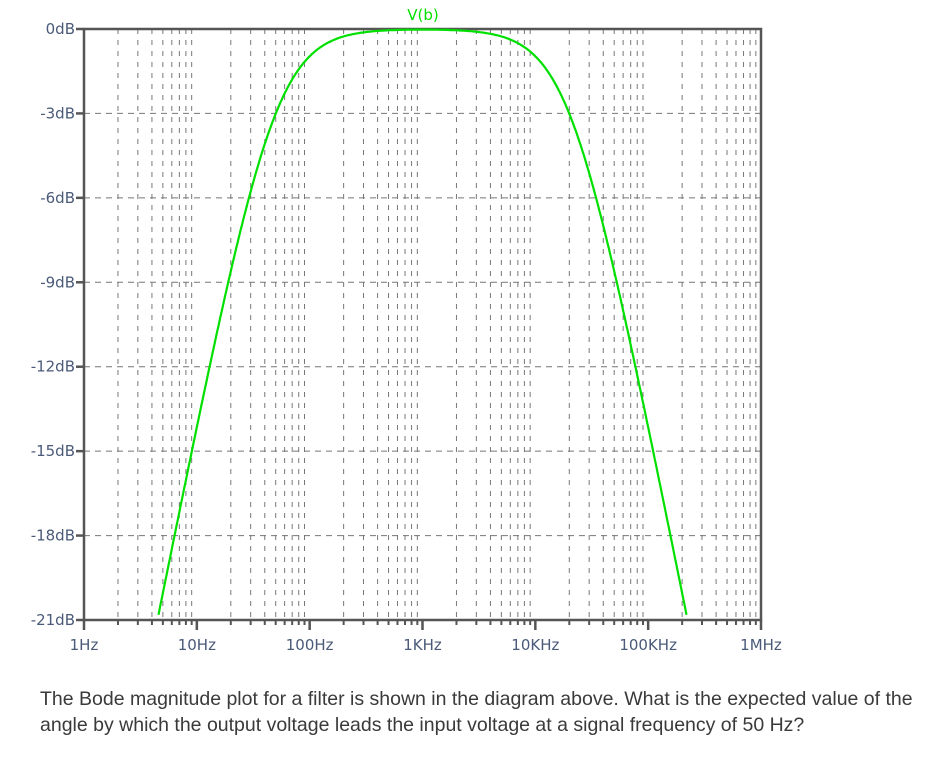  What do you see at coordinates (423, 15) in the screenshot?
I see `trace-label: V(b)` at bounding box center [423, 15].